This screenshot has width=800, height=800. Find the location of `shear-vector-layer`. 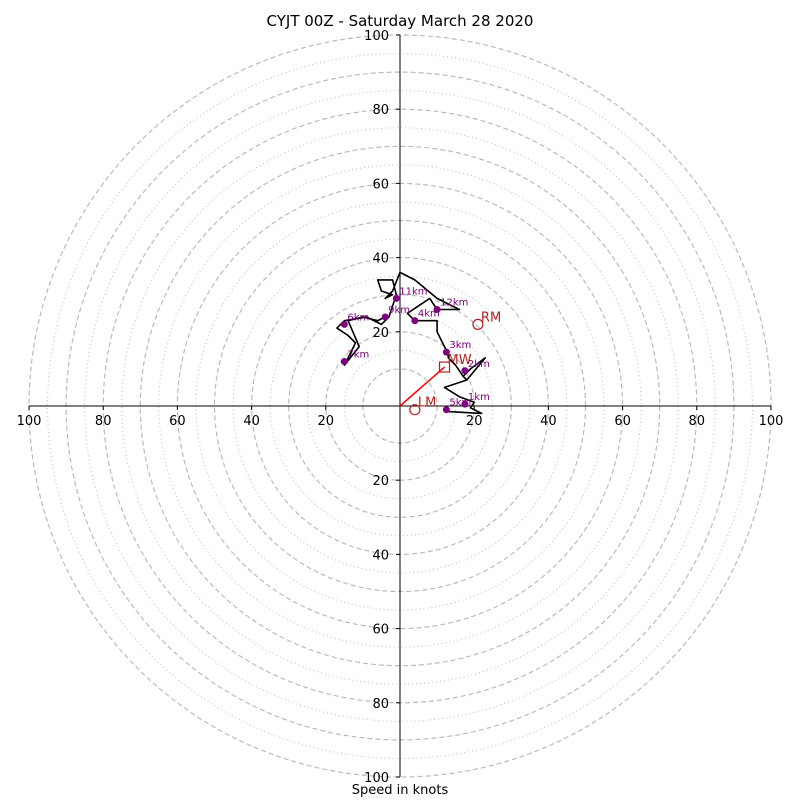

shear-vector-layer is located at coordinates (422, 386).